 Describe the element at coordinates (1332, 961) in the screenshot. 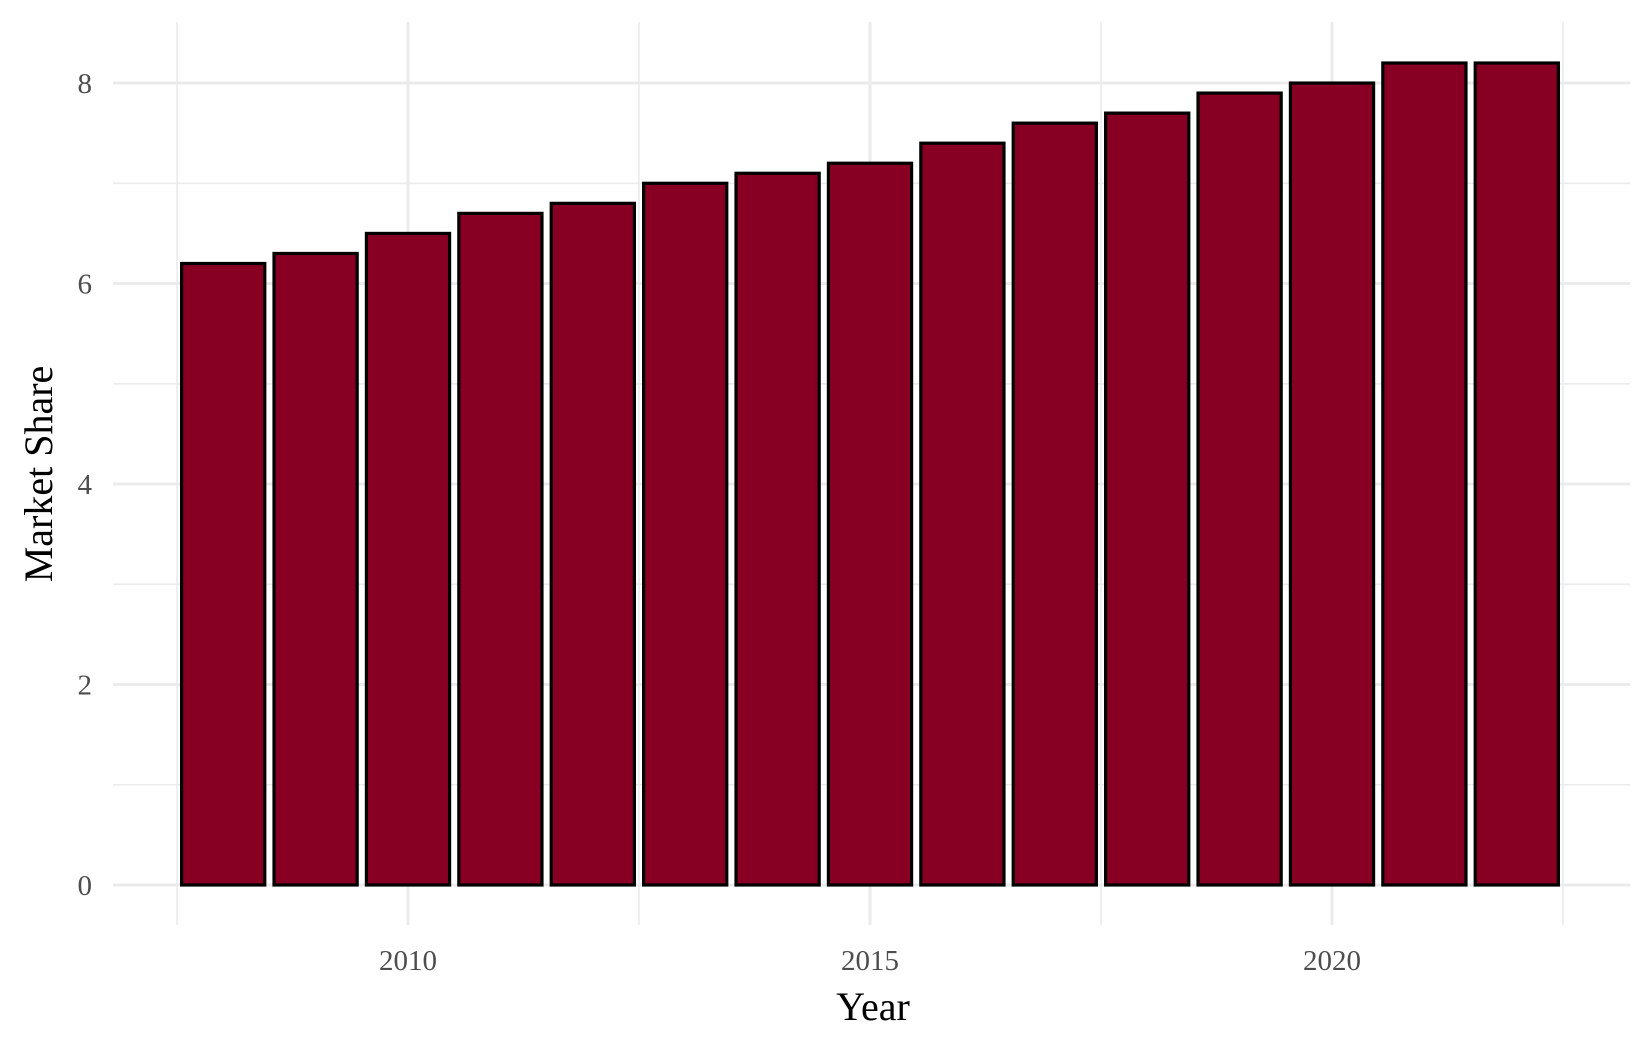

I see `x-tick-label: 2020` at that location.